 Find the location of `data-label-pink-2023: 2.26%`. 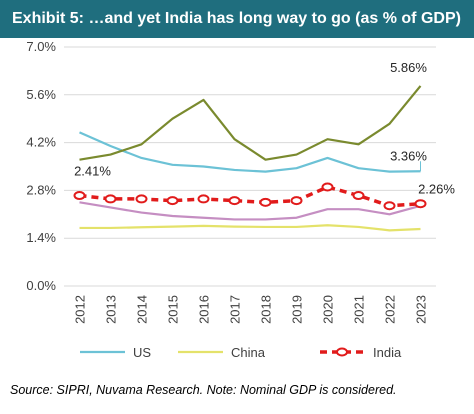

data-label-pink-2023: 2.26% is located at coordinates (436, 189).